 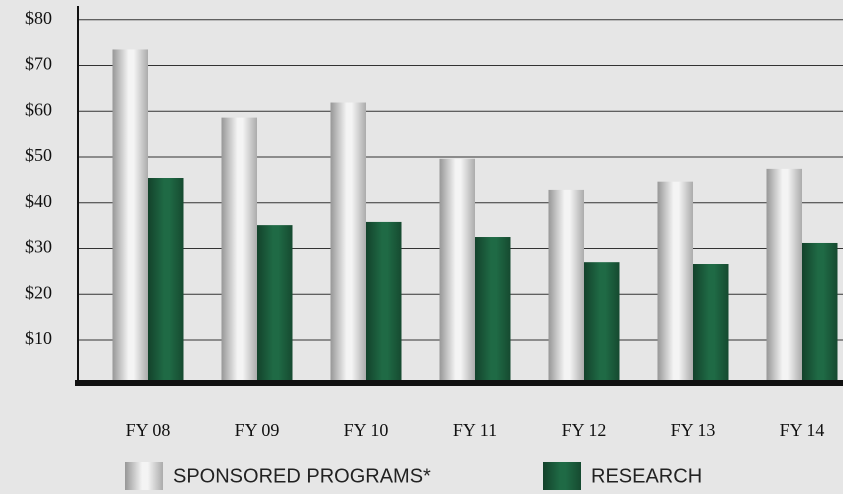 I want to click on x-tick-label: FY 11, so click(x=475, y=430).